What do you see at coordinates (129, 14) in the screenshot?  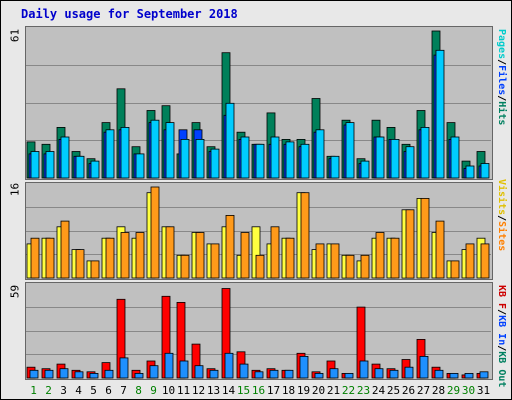 I see `chart-title: Daily usage for September 2018` at bounding box center [129, 14].